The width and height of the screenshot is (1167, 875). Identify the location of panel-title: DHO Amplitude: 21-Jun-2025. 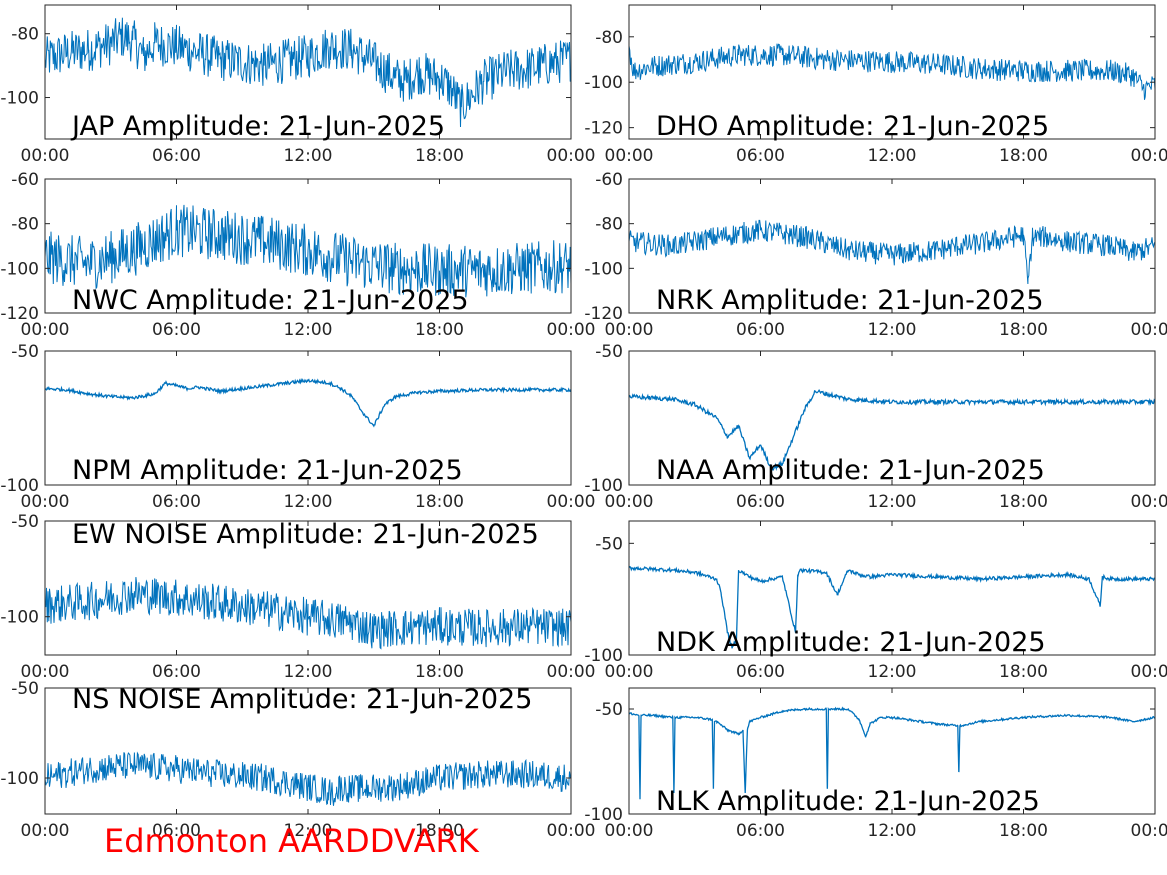
(852, 126).